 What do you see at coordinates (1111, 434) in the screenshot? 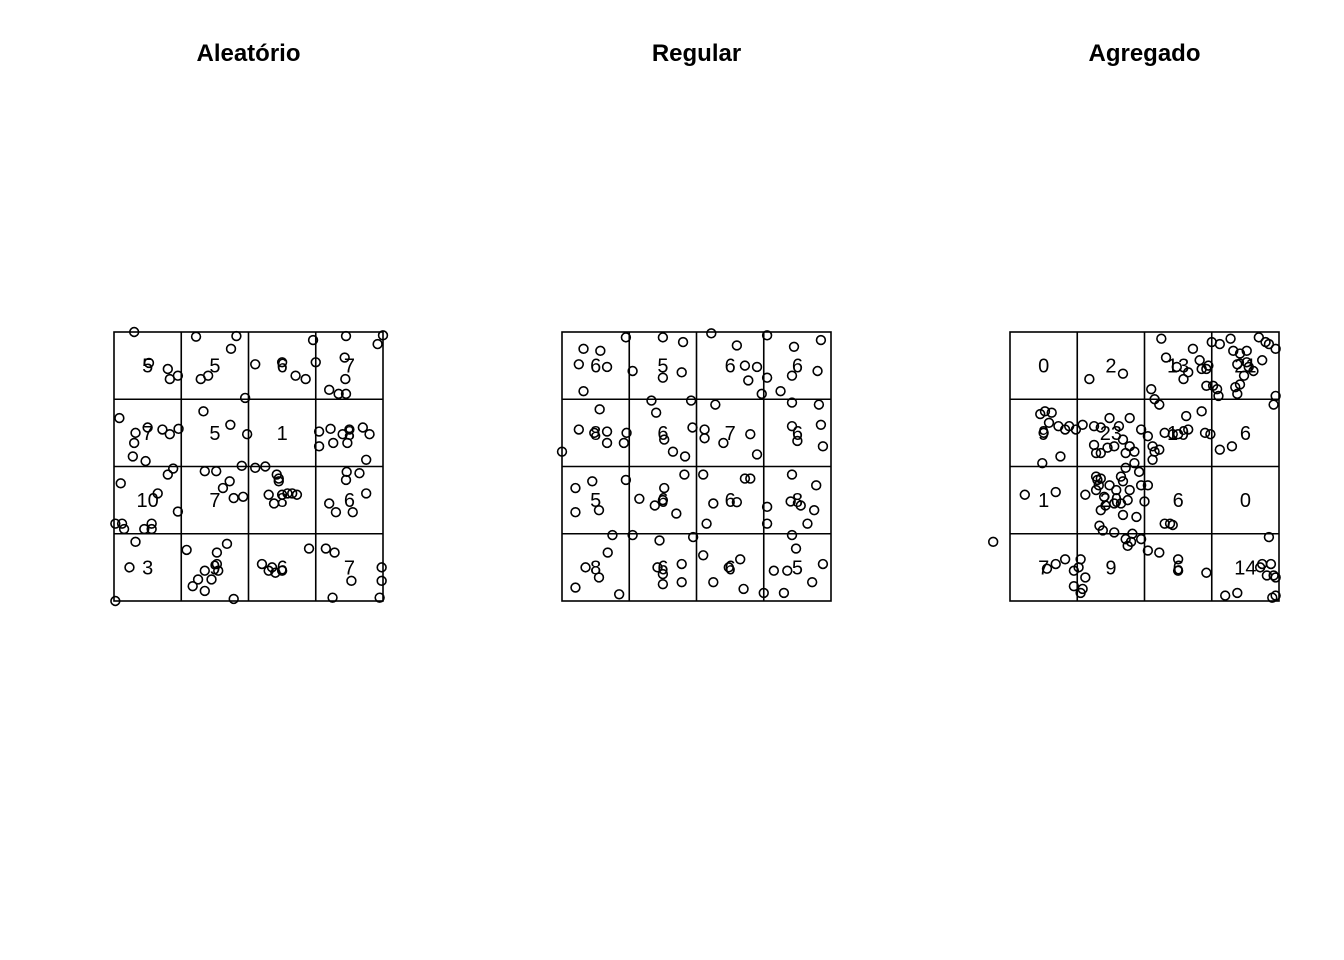
I see `quadrat-count: 23` at bounding box center [1111, 434].